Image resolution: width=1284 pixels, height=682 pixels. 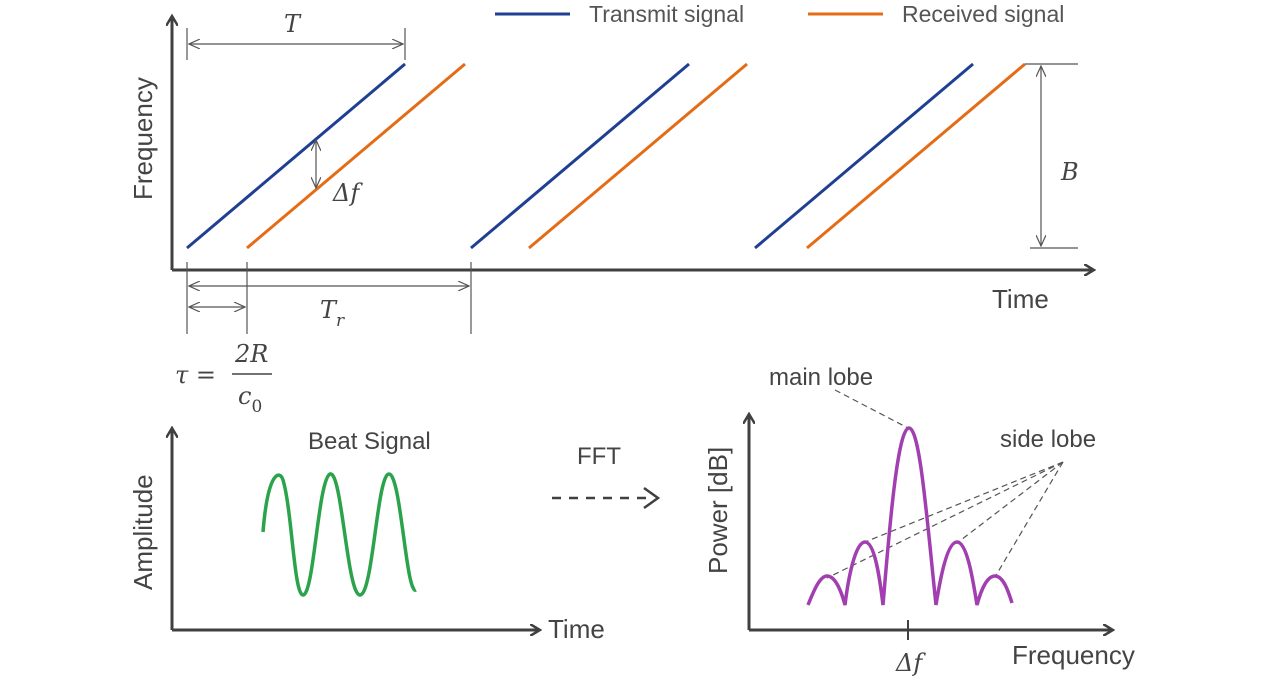 I want to click on beat-title: Beat Signal, so click(x=369, y=441).